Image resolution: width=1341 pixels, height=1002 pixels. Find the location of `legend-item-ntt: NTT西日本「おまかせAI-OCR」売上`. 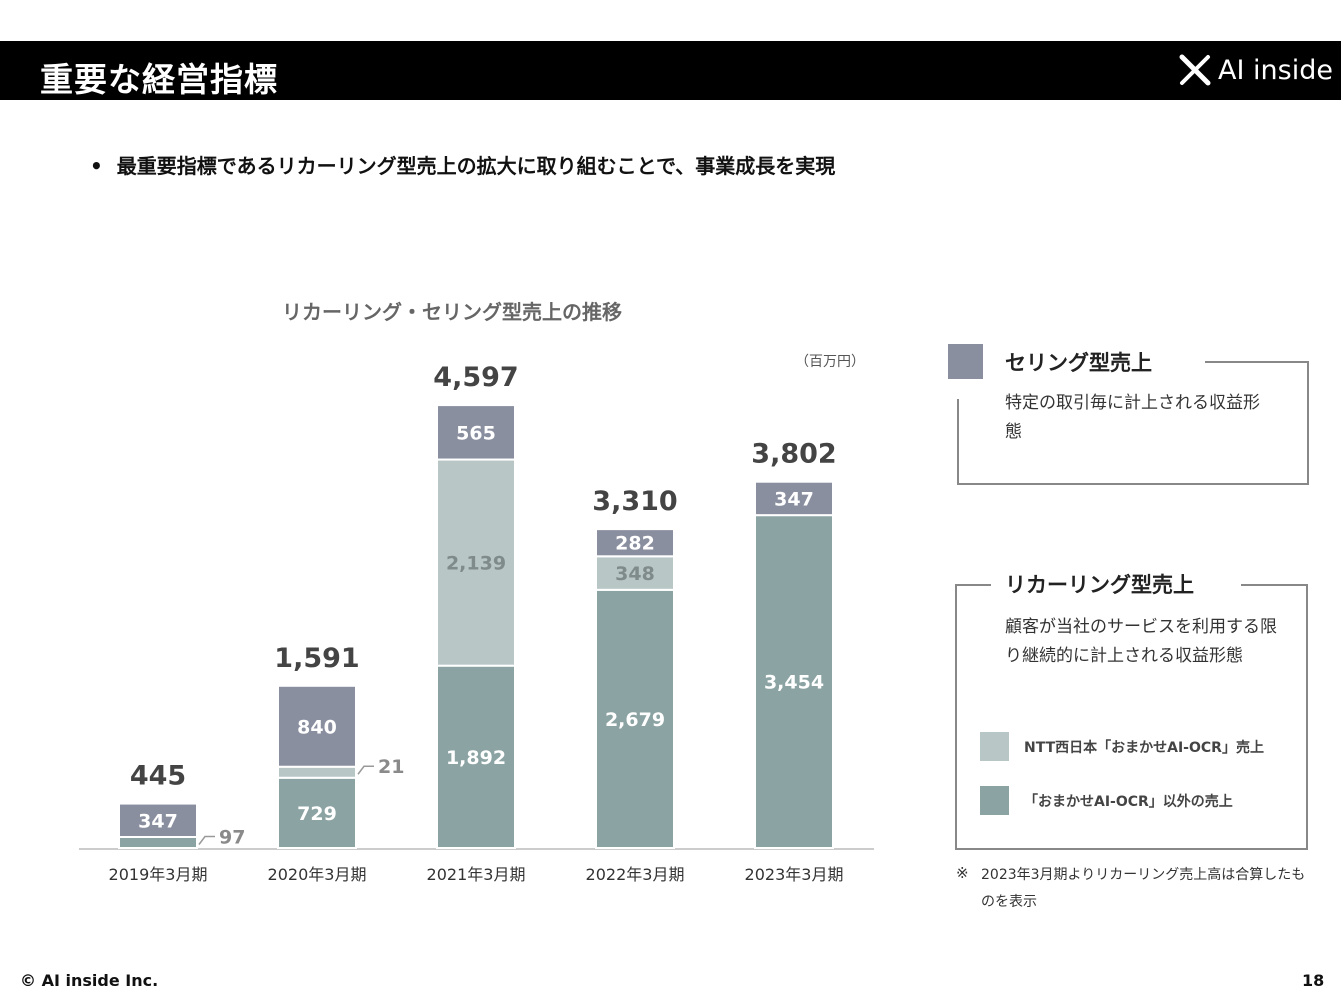

legend-item-ntt: NTT西日本「おまかせAI-OCR」売上 is located at coordinates (1122, 746).